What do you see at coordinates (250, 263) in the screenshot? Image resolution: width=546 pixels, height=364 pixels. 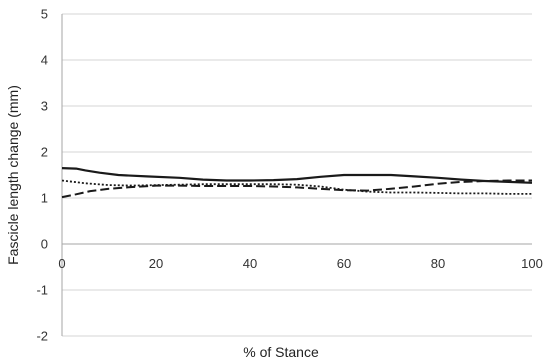 I see `x-tick-label: 40` at bounding box center [250, 263].